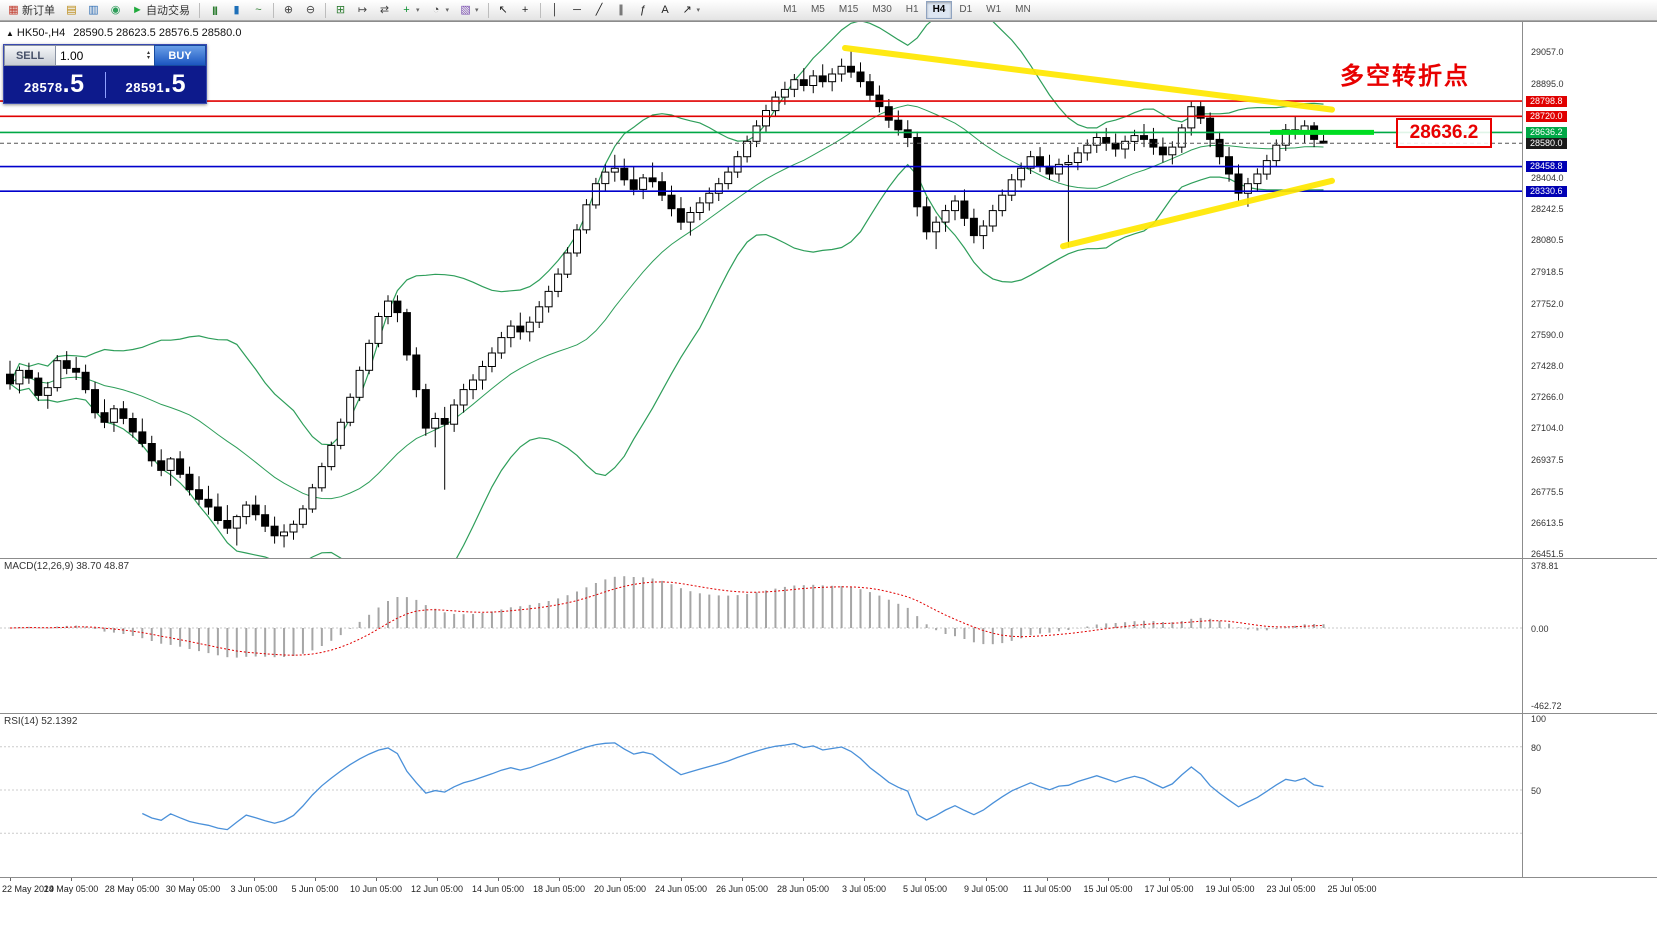  I want to click on line-chart-icon: ~, so click(258, 10).